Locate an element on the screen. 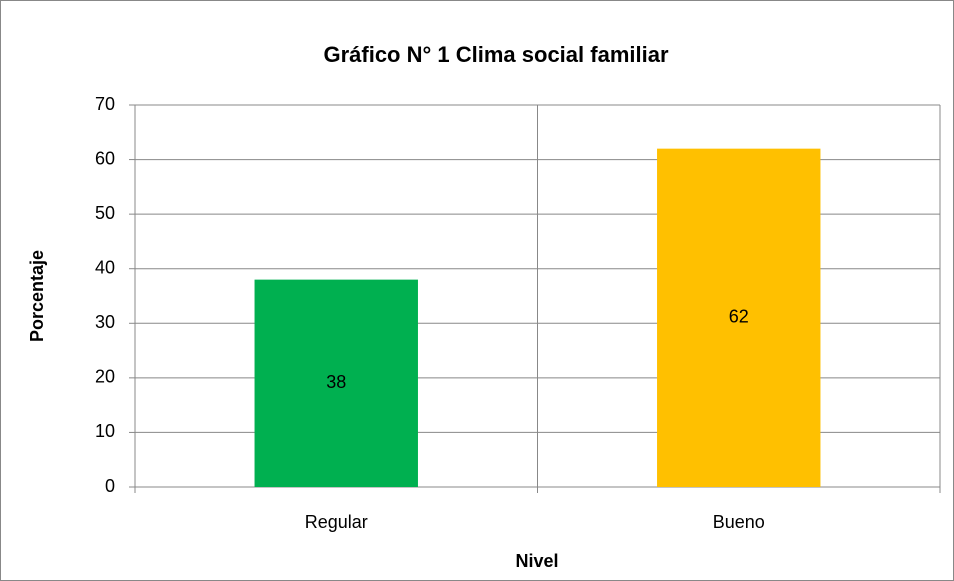 The height and width of the screenshot is (581, 954). y-tick-label: 50 is located at coordinates (105, 213).